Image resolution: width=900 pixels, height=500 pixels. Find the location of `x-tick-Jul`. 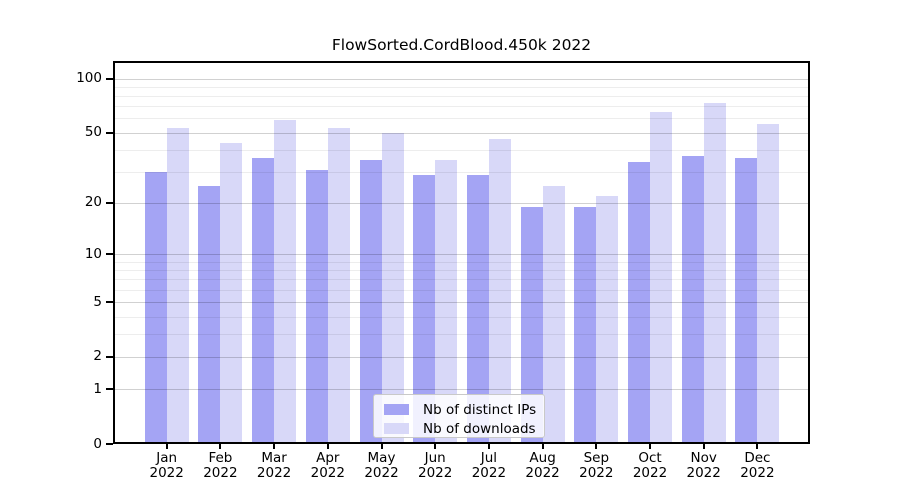

x-tick-Jul is located at coordinates (488, 446).